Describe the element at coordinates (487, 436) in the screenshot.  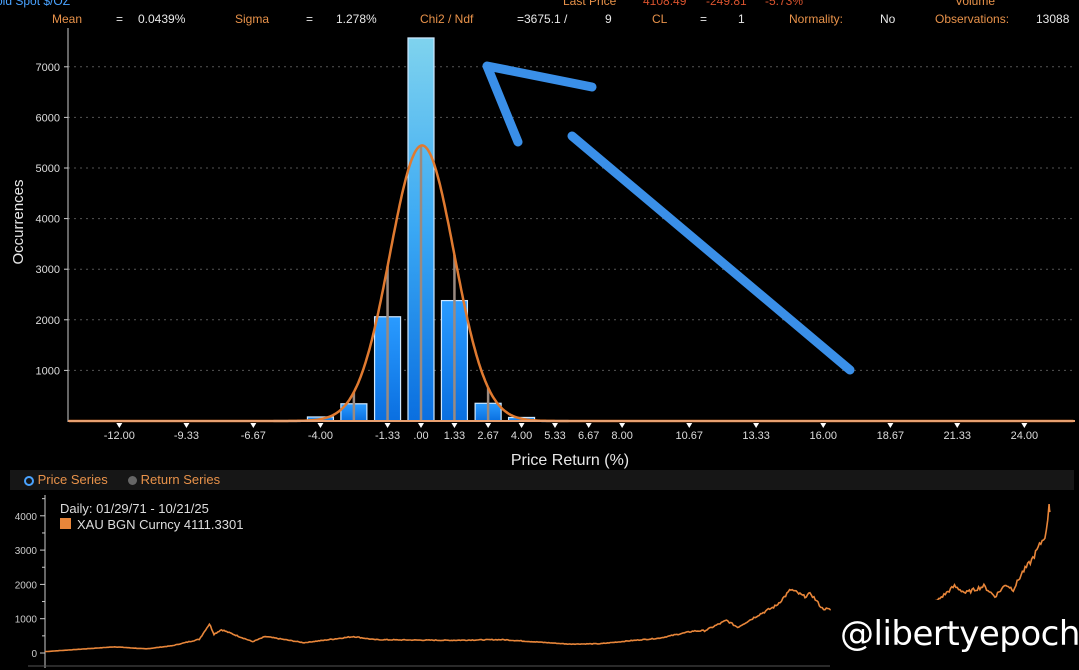
I see `x-tick-label: 2.67` at that location.